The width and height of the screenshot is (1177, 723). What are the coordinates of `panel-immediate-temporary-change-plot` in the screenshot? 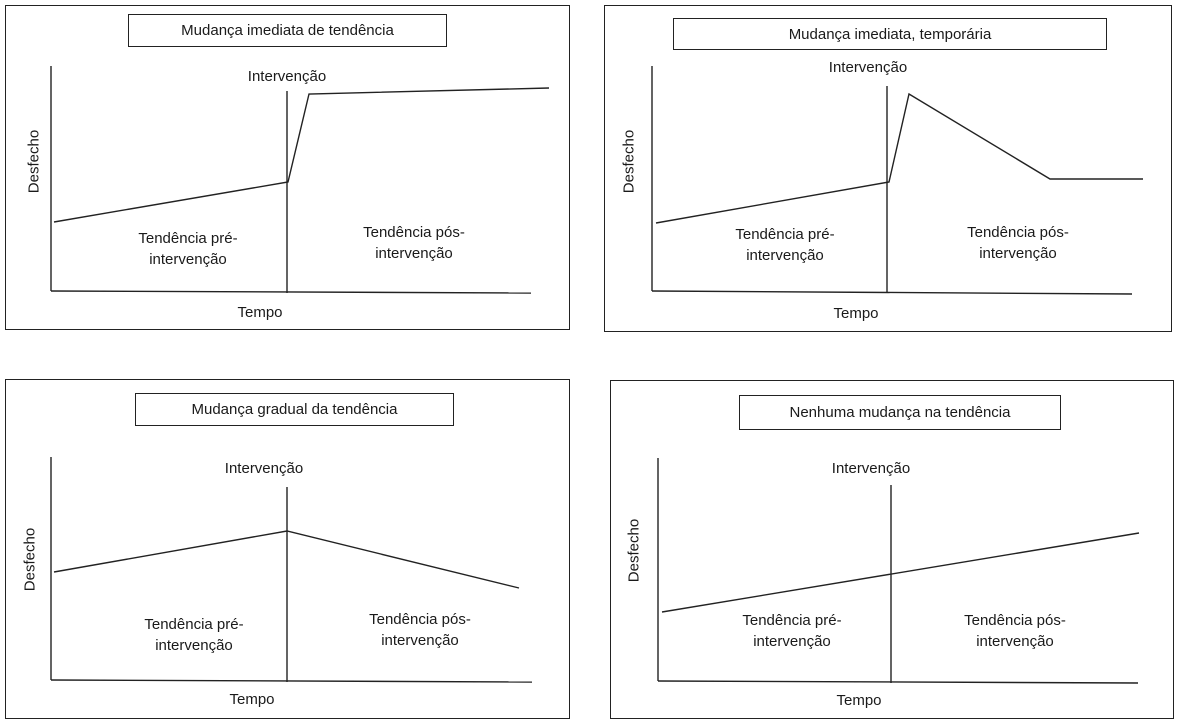 It's located at (897, 180).